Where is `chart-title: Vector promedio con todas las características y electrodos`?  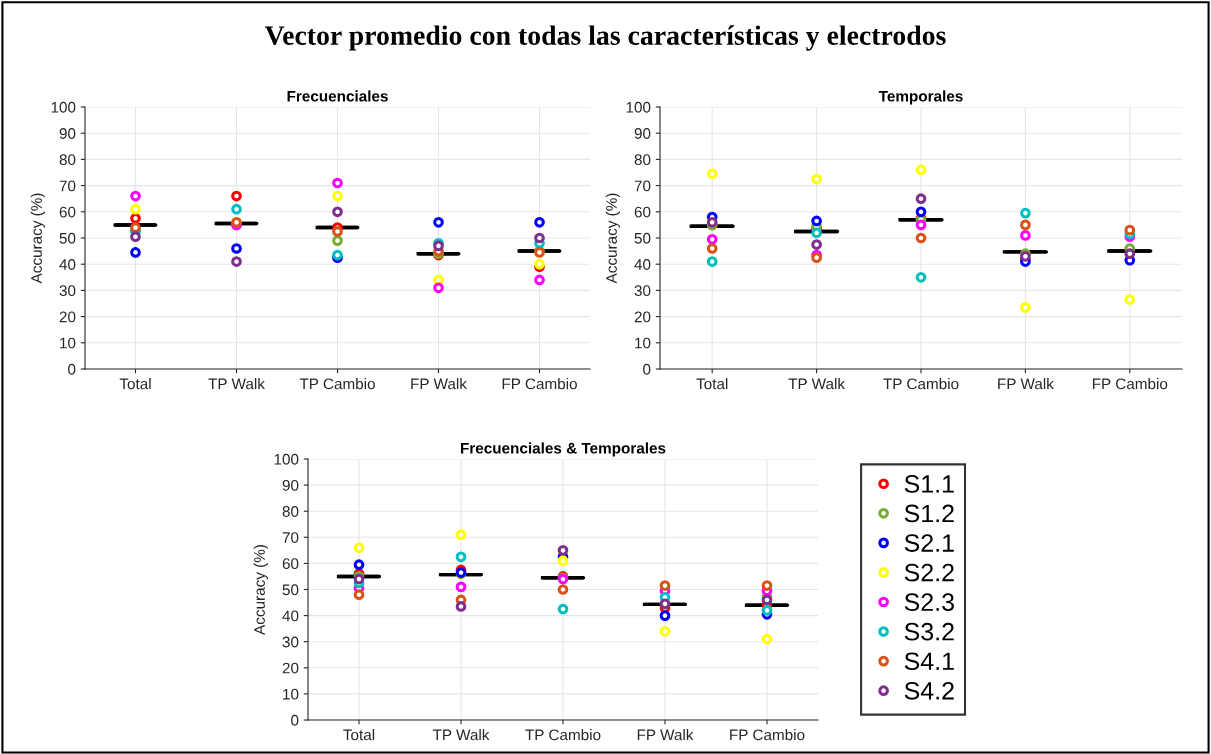 chart-title: Vector promedio con todas las características y electrodos is located at coordinates (605, 38).